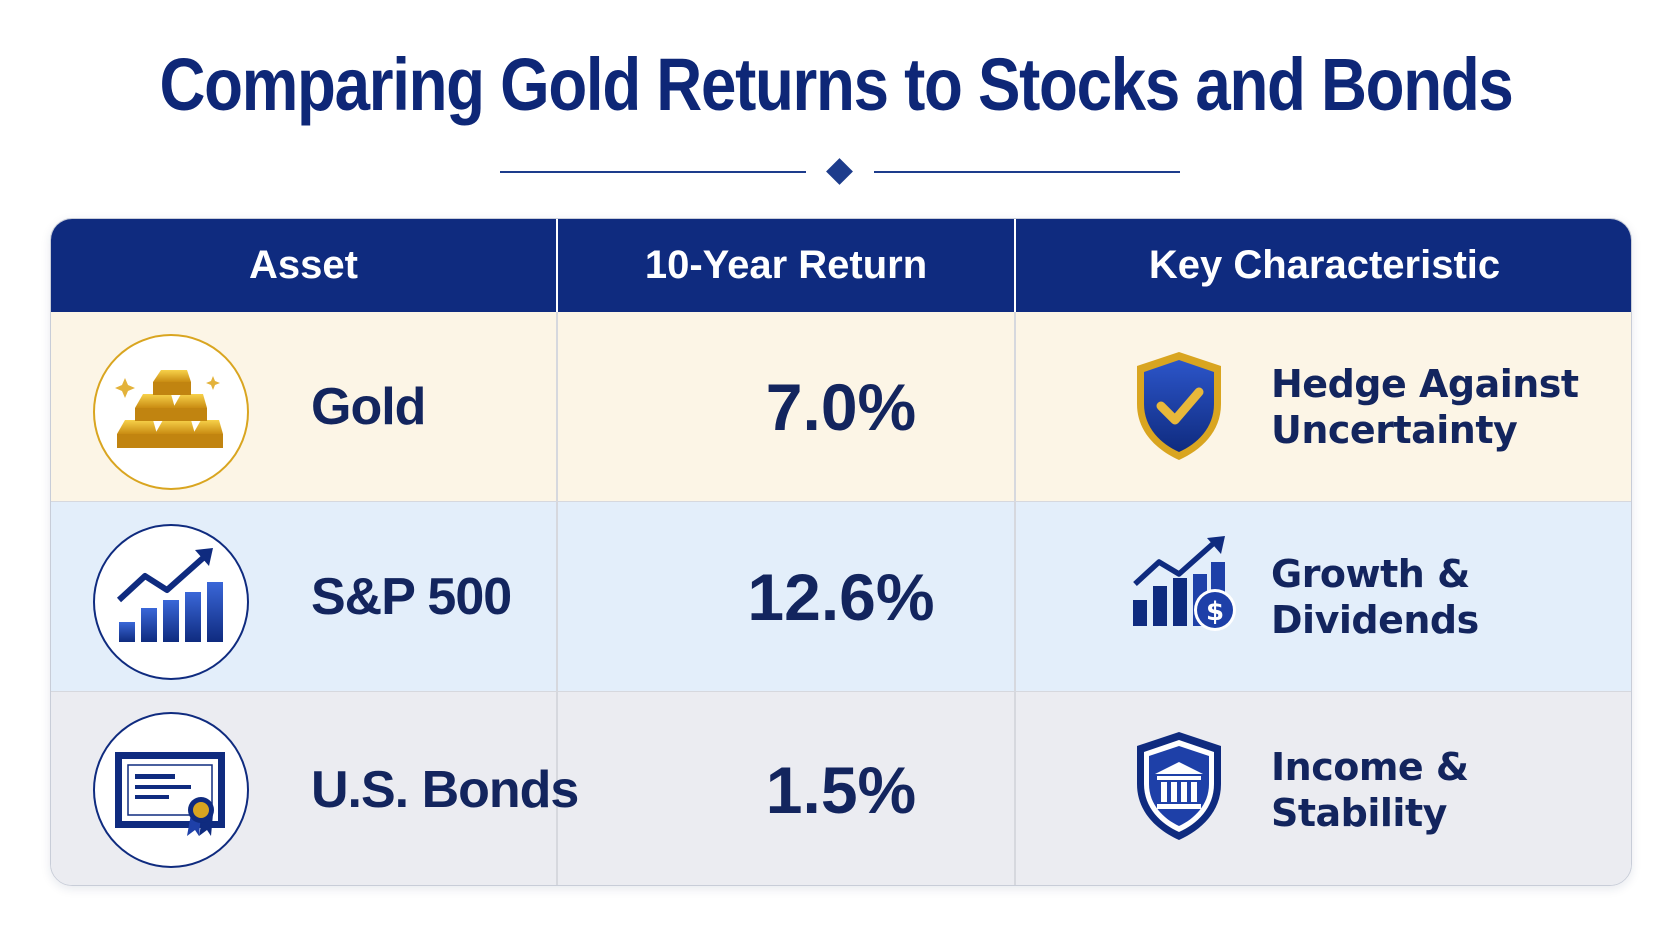 This screenshot has width=1672, height=941. Describe the element at coordinates (1425, 383) in the screenshot. I see `characteristic-gold-line1: Hedge Against` at that location.